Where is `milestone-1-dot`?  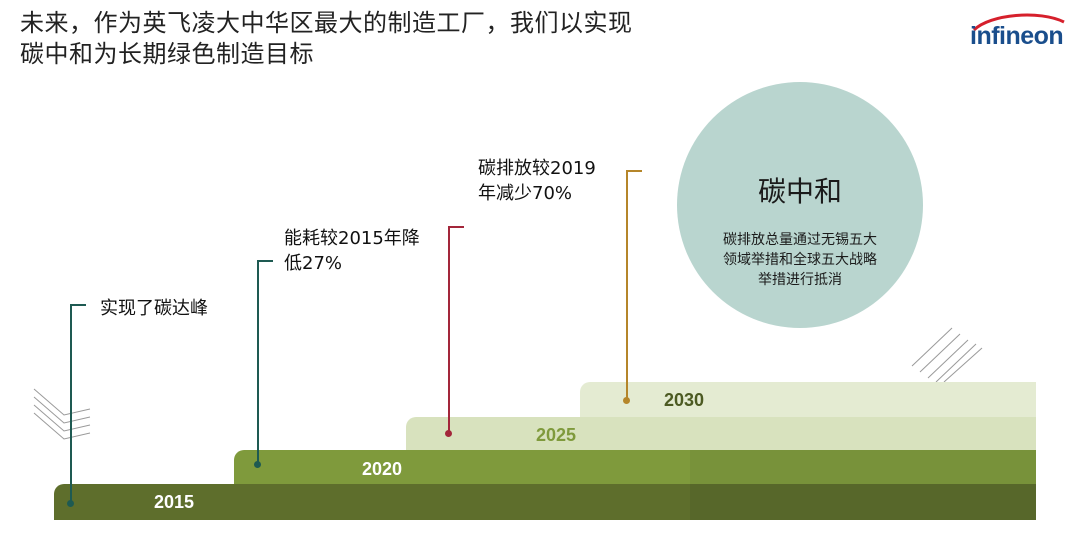 milestone-1-dot is located at coordinates (70, 503).